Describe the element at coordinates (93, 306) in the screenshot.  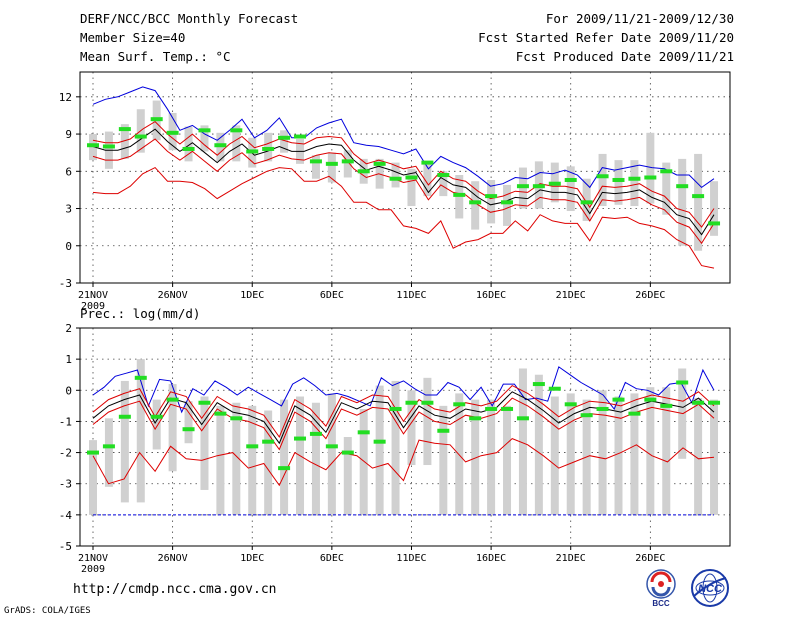
I see `temp-x-year-label: 2009` at that location.